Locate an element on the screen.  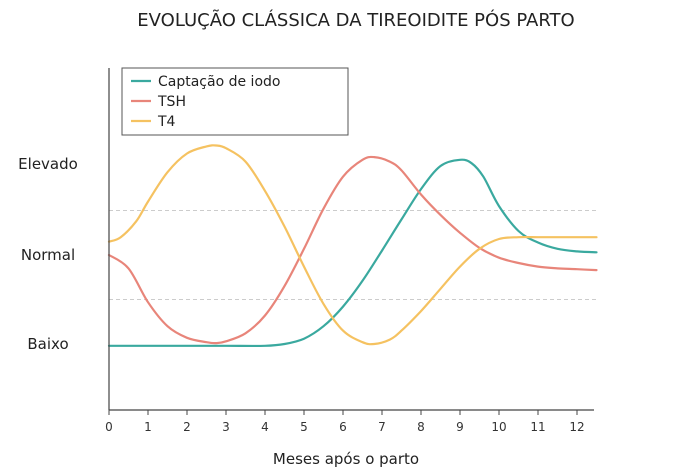
legend-box is located at coordinates (235, 101).